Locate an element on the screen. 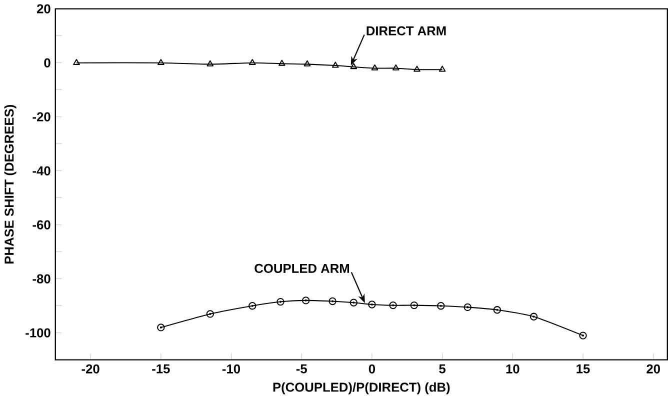 The image size is (668, 399). x-tick-label: 0 is located at coordinates (372, 369).